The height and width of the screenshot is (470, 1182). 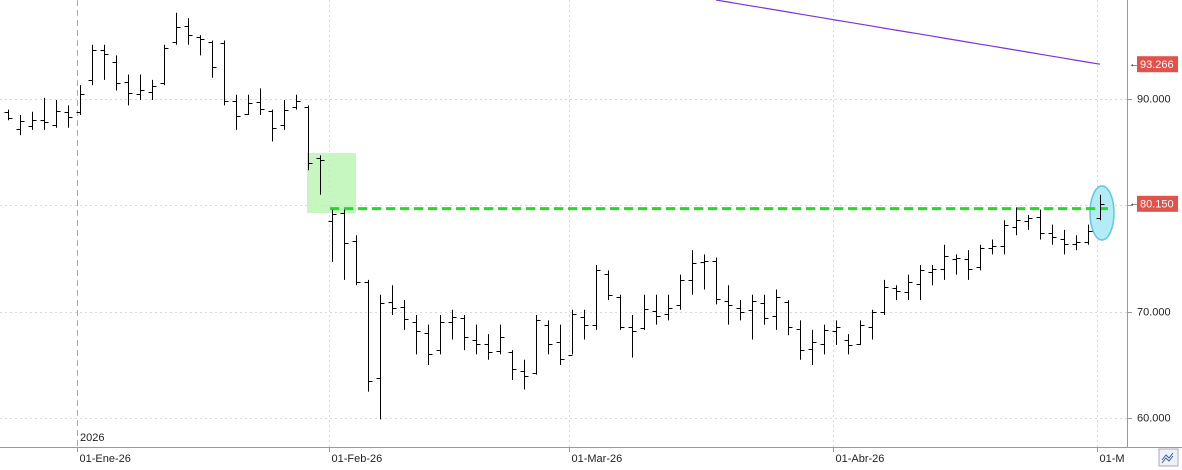 I want to click on highlight-zone, so click(x=331, y=183).